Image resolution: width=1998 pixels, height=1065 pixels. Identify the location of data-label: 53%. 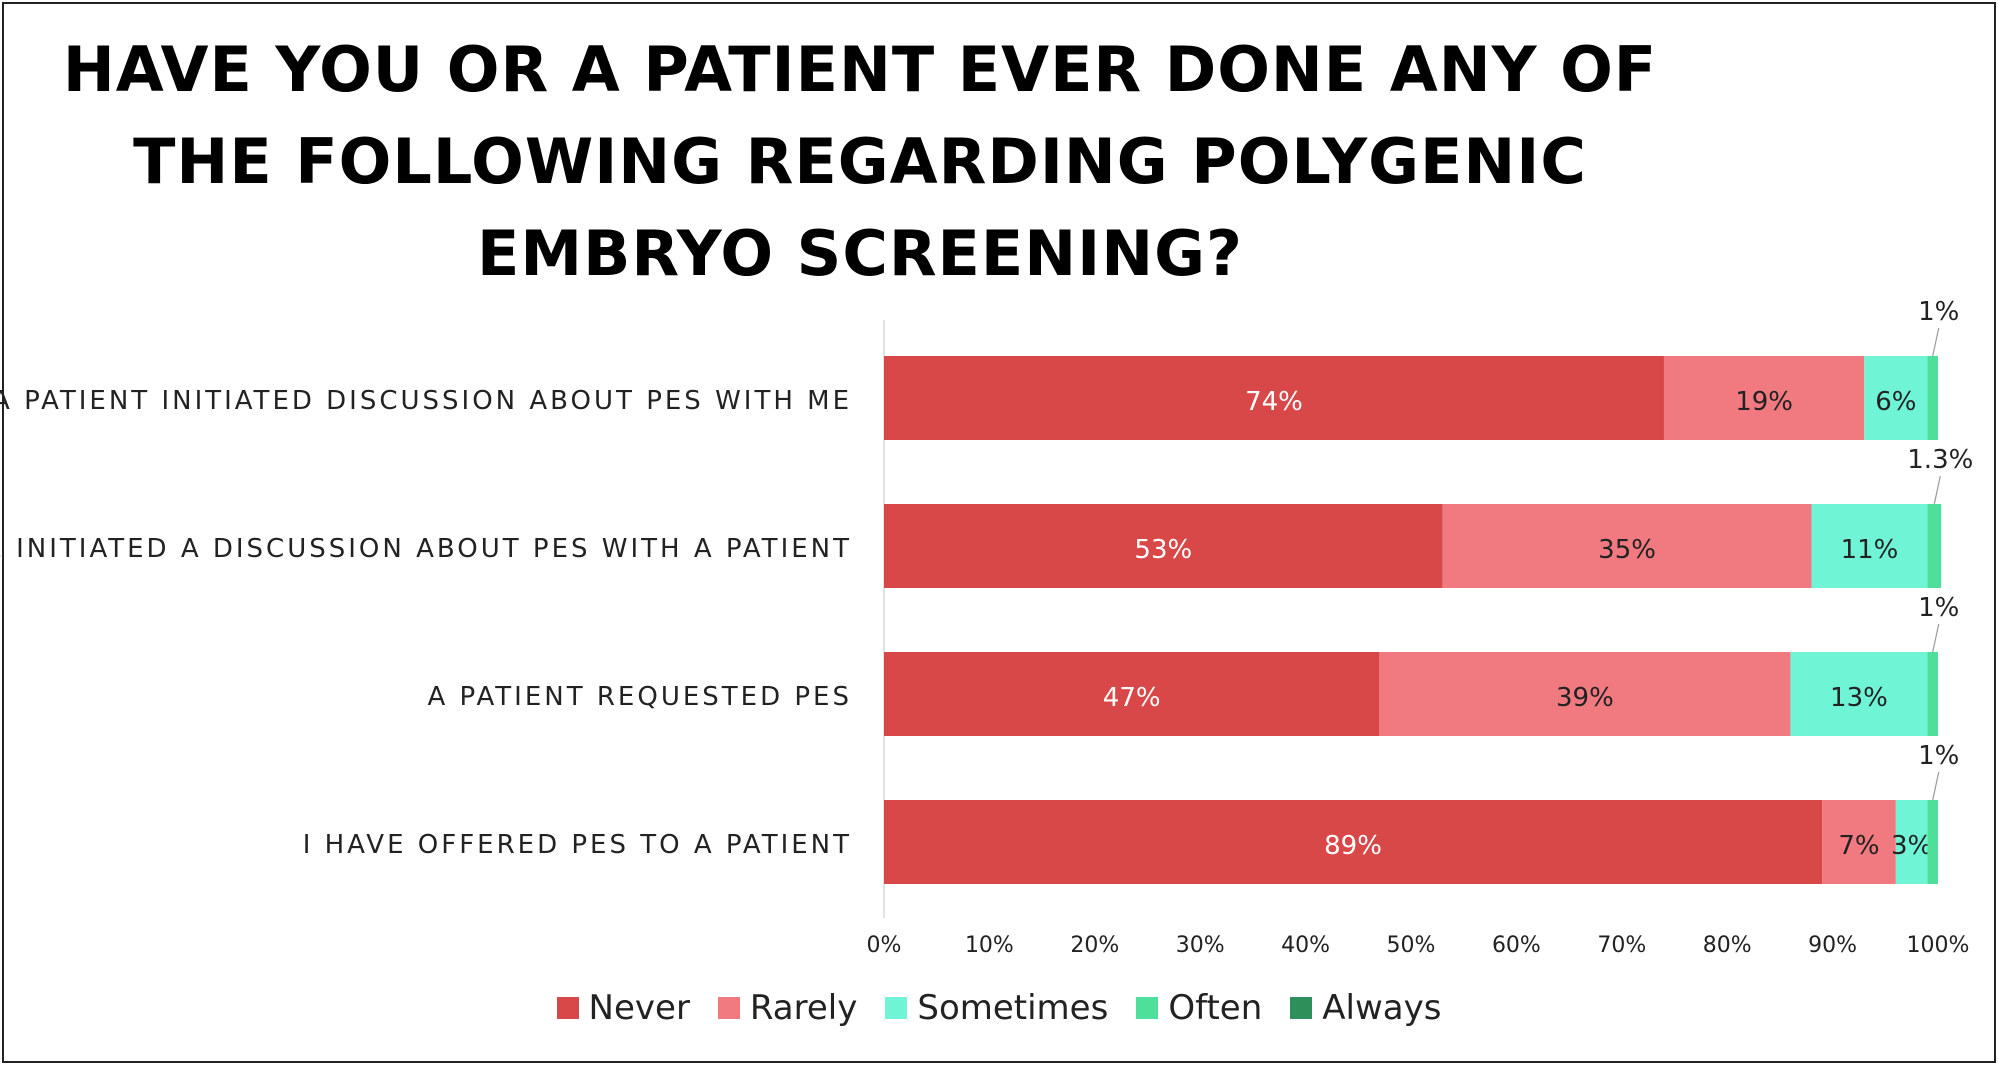
(1163, 550).